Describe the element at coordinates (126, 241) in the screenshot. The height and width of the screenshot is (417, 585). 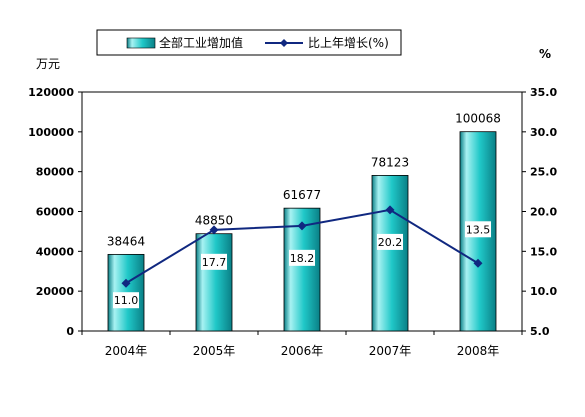
I see `bar-value-label: 38464` at that location.